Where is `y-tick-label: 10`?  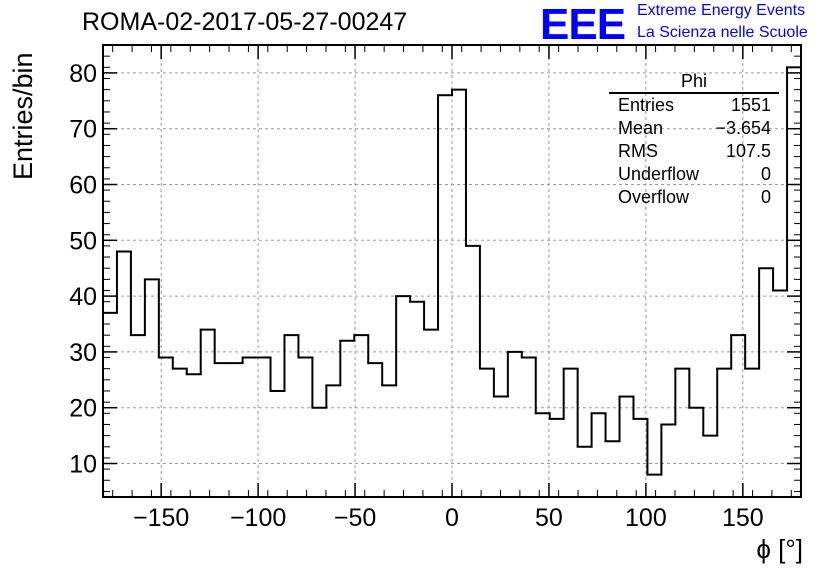 y-tick-label: 10 is located at coordinates (83, 465).